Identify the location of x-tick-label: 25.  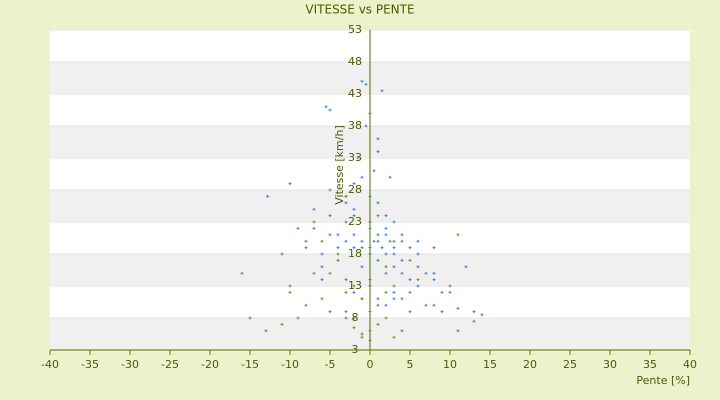
(570, 364).